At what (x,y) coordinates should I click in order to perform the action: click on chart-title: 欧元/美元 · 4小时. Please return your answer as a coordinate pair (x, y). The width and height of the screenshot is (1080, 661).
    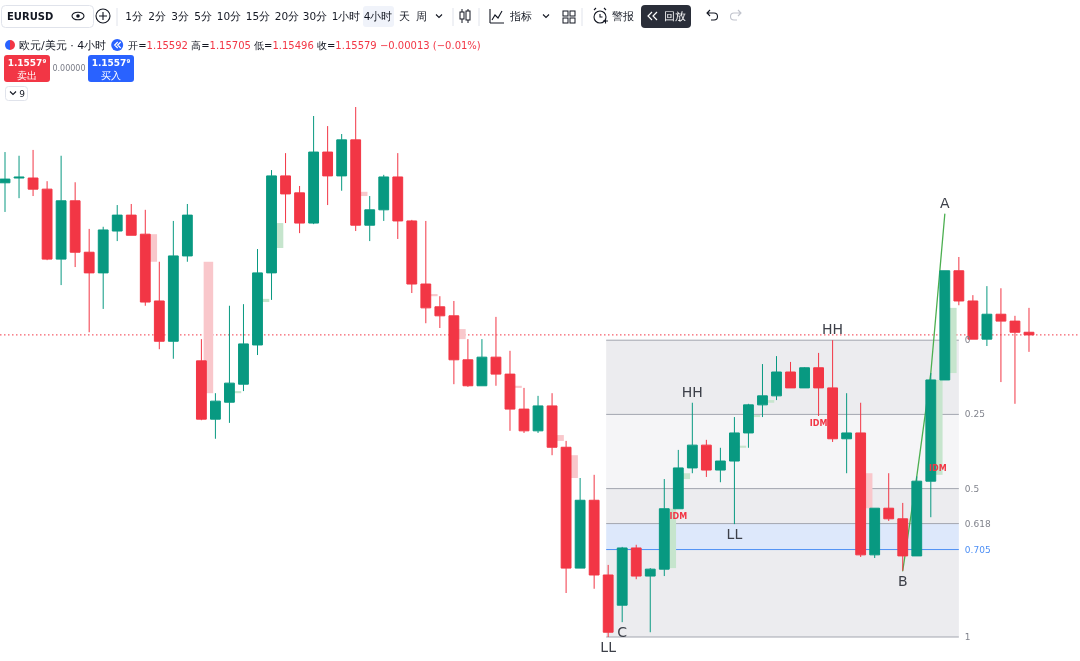
    Looking at the image, I should click on (63, 45).